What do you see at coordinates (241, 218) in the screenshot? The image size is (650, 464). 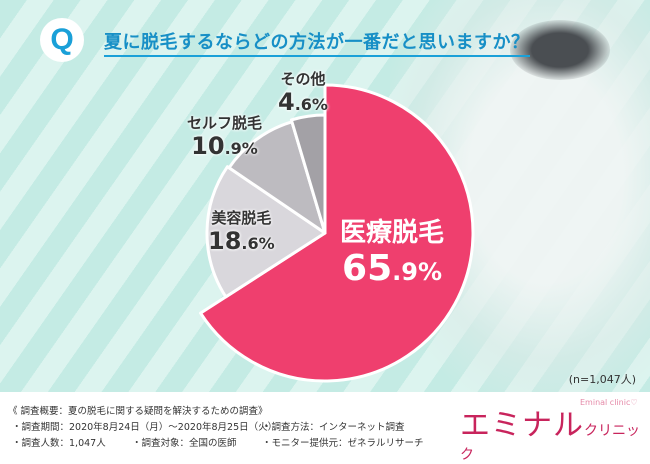 I see `slice-name: 美容脱毛` at bounding box center [241, 218].